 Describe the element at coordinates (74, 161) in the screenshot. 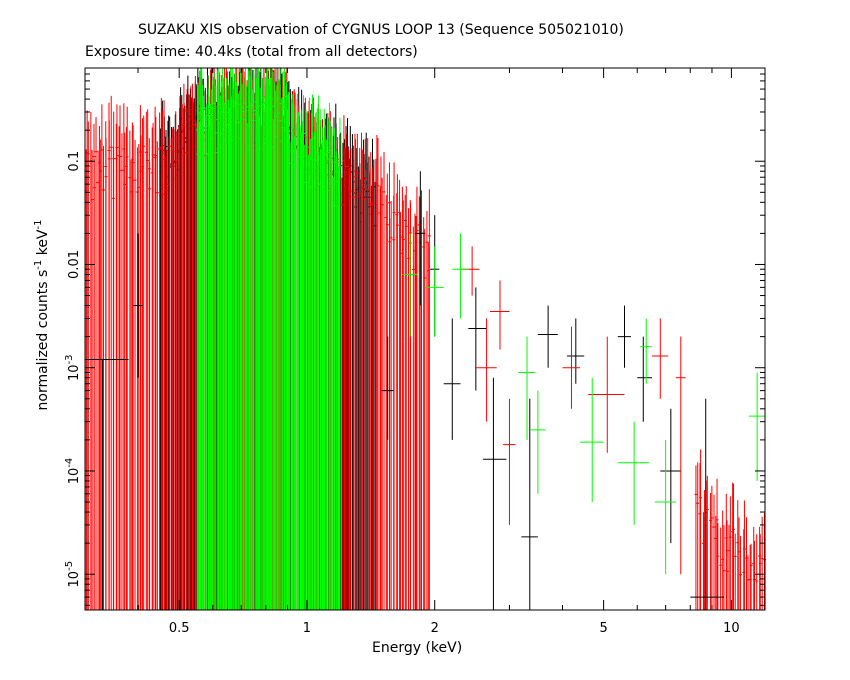

I see `y-tick-label: 0.1` at that location.